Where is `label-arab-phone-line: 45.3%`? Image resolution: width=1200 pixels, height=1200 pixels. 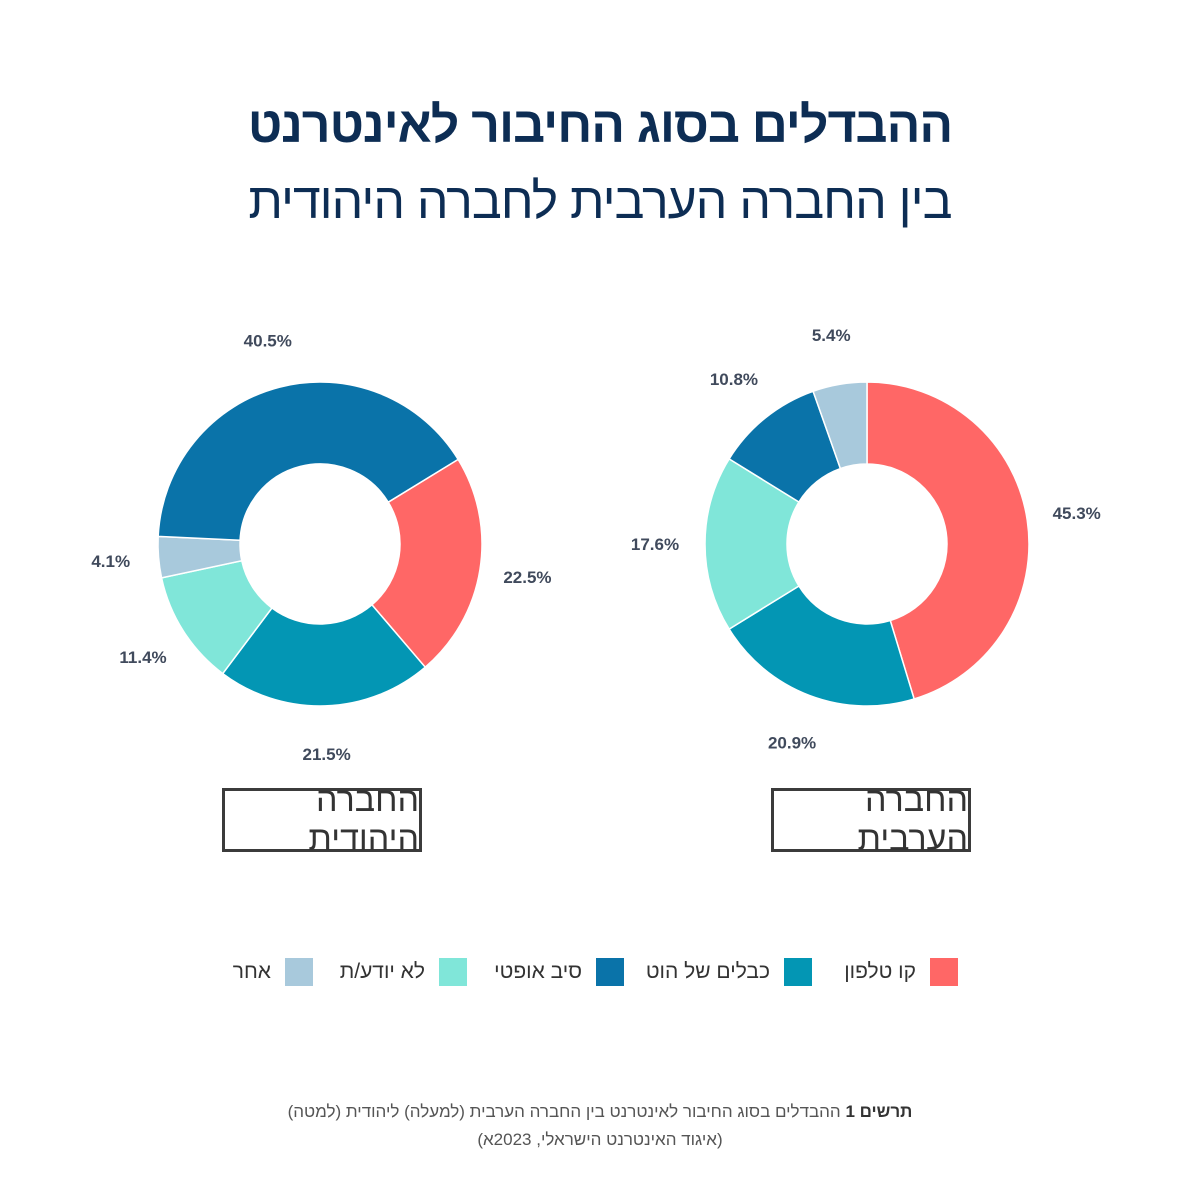
label-arab-phone-line: 45.3% is located at coordinates (1077, 513).